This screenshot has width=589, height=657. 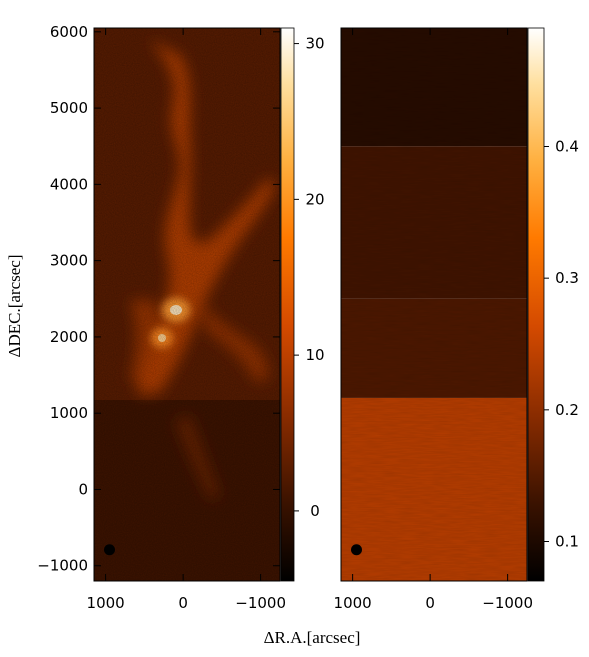 I want to click on y-tick-label: 3000, so click(x=69, y=261).